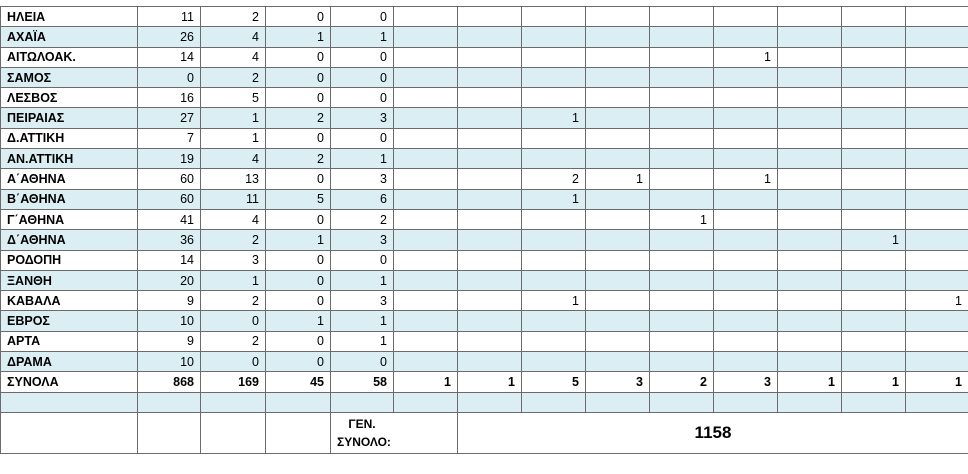  What do you see at coordinates (69, 382) in the screenshot?
I see `row-label: ΣΥΝΟΛΑ` at bounding box center [69, 382].